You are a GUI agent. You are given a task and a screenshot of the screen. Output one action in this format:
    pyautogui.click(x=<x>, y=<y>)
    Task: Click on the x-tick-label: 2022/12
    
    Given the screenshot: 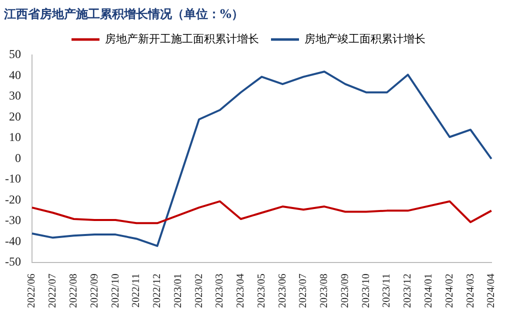 What is the action you would take?
    pyautogui.click(x=158, y=291)
    